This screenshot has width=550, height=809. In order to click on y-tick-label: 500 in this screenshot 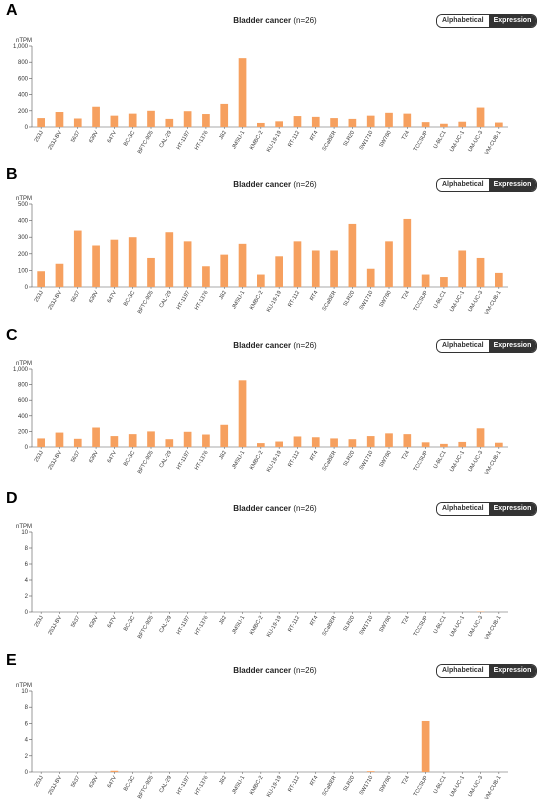, I will do `click(23, 205)`.